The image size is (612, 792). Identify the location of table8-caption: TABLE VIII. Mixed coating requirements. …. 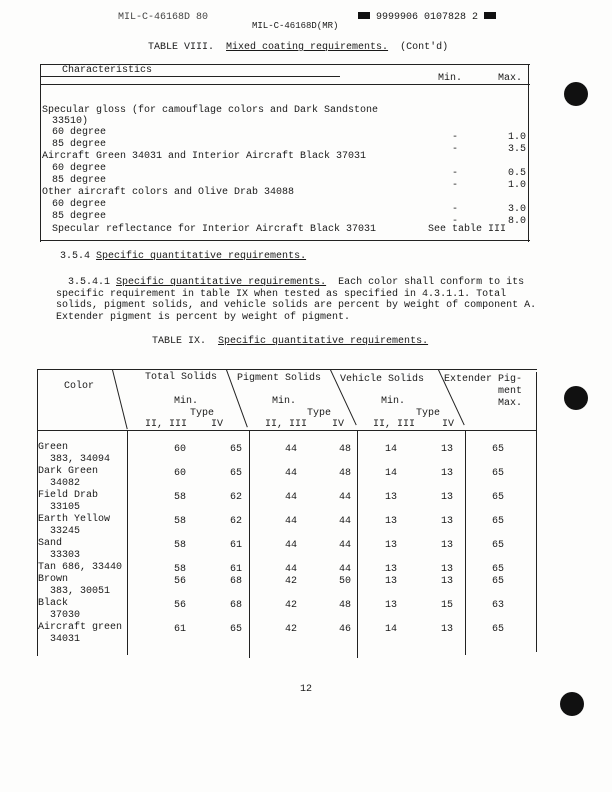
(298, 47).